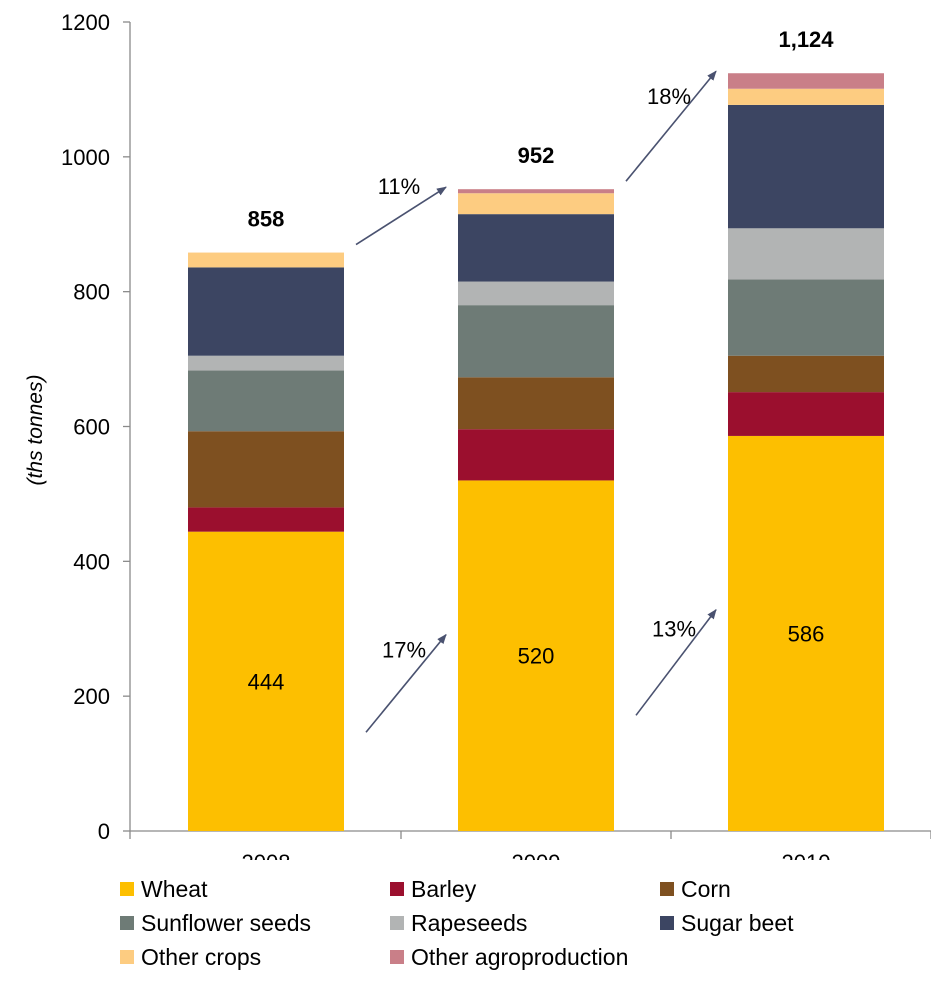 The image size is (931, 995). Describe the element at coordinates (806, 855) in the screenshot. I see `x-tick-label: 2010` at that location.